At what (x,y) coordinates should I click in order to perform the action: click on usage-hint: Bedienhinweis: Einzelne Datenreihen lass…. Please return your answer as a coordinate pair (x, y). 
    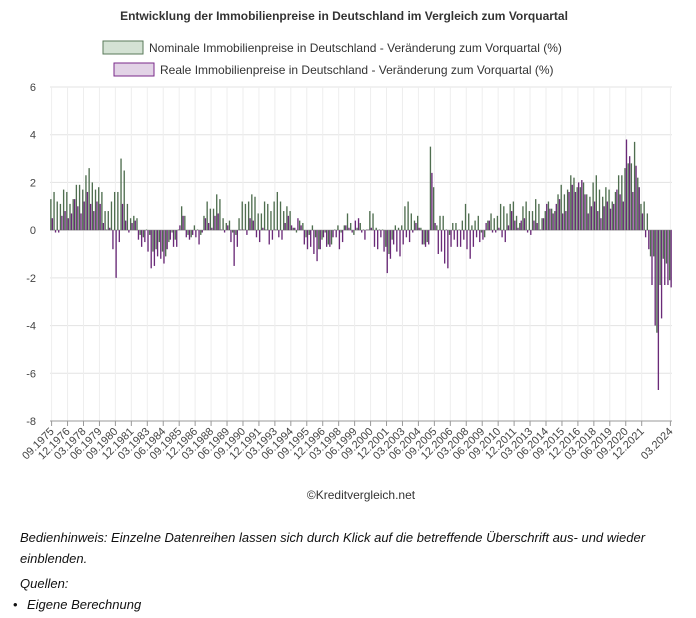
    Looking at the image, I should click on (333, 548).